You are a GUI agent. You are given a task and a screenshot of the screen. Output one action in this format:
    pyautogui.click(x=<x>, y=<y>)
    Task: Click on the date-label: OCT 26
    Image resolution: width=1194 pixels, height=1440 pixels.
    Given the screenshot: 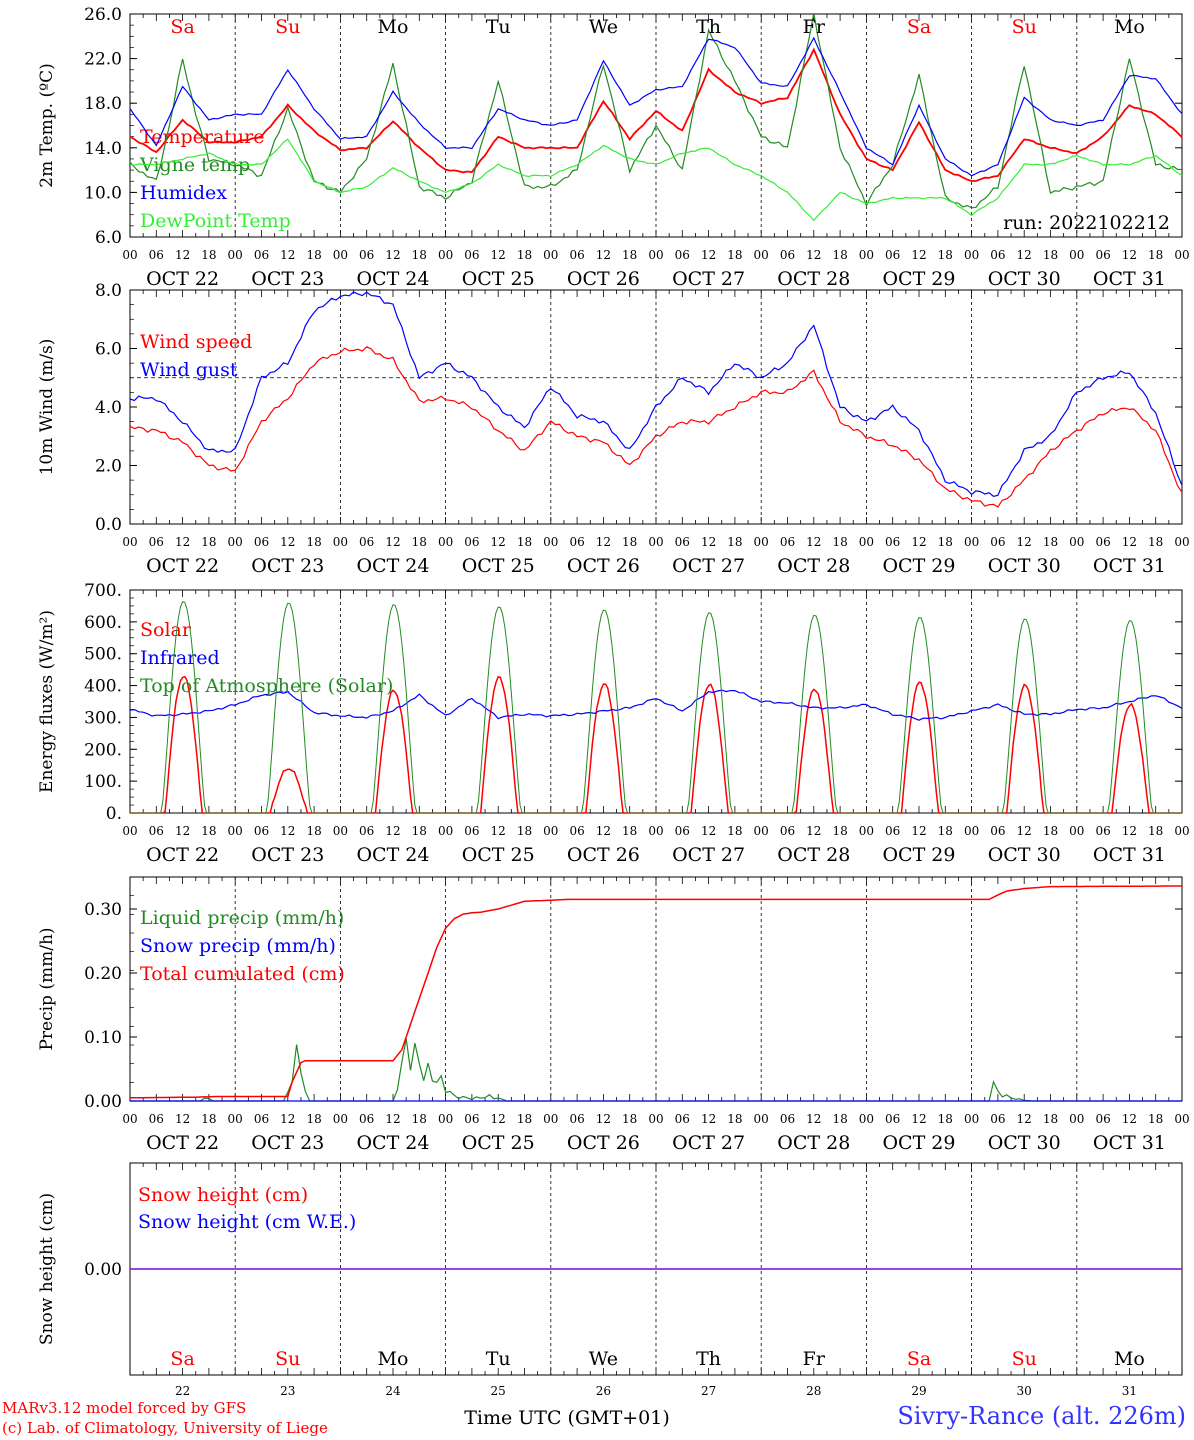 What is the action you would take?
    pyautogui.click(x=603, y=566)
    